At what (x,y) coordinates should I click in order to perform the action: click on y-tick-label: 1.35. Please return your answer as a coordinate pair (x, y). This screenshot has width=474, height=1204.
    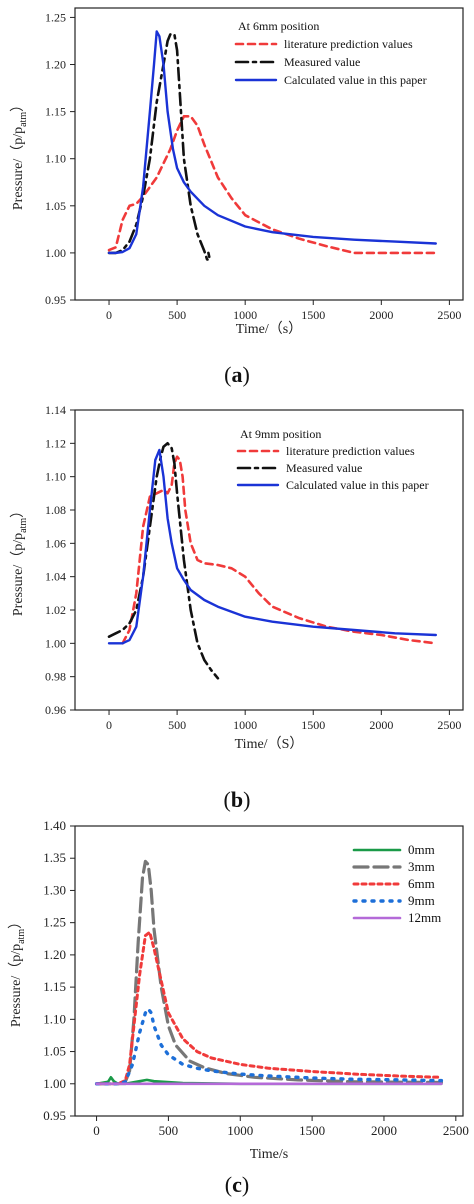
    Looking at the image, I should click on (54, 857).